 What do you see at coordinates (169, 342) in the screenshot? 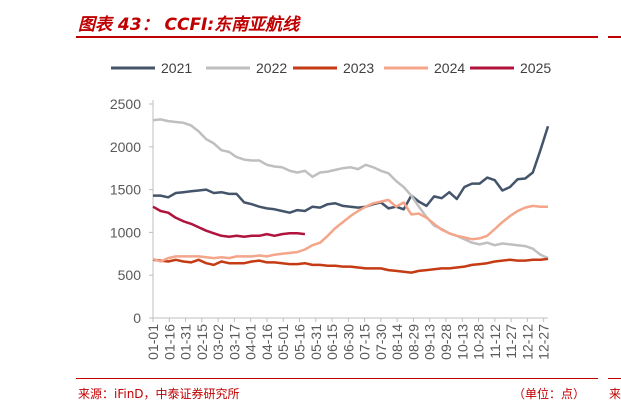
I see `x-tick-label: 01-16` at bounding box center [169, 342].